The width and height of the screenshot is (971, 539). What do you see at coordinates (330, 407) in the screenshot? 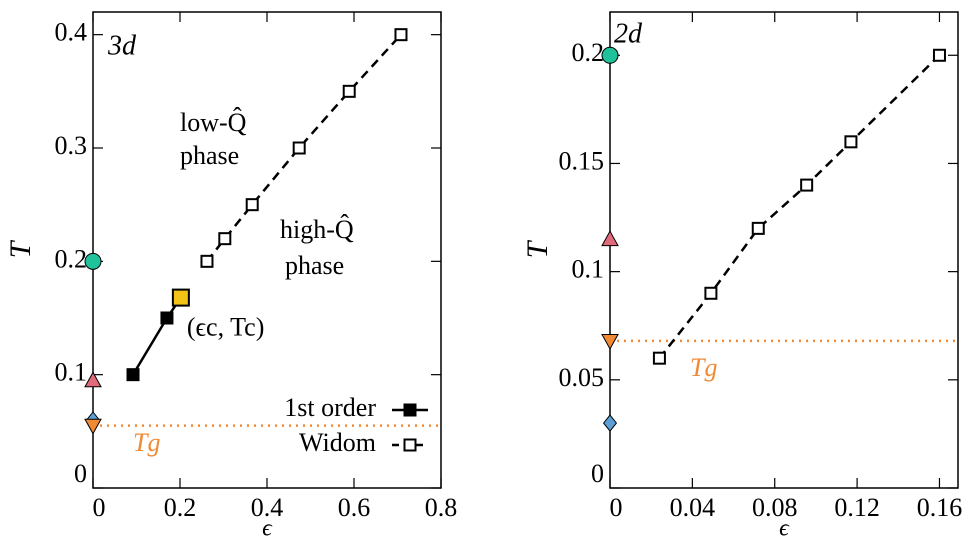
I see `legend-label: 1st order` at bounding box center [330, 407].